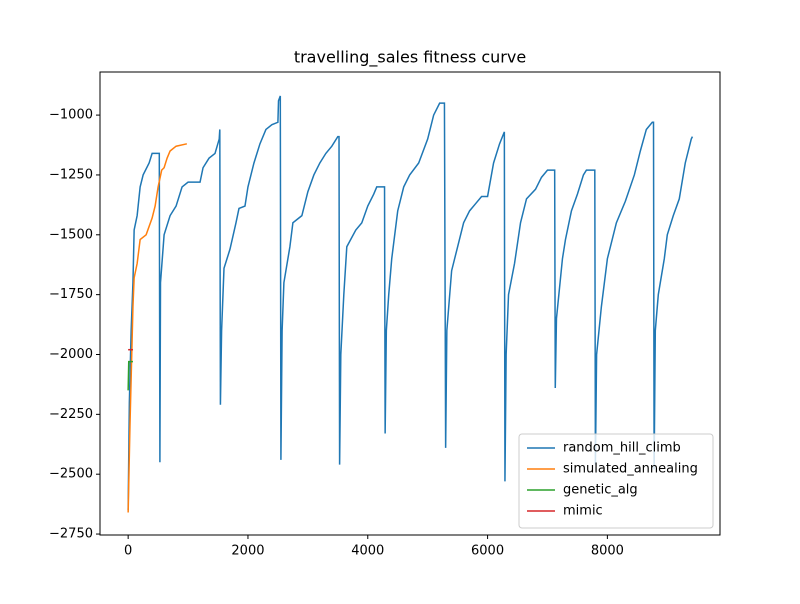 This screenshot has width=800, height=604. Describe the element at coordinates (71, 534) in the screenshot. I see `y-tick-label: −2750` at that location.